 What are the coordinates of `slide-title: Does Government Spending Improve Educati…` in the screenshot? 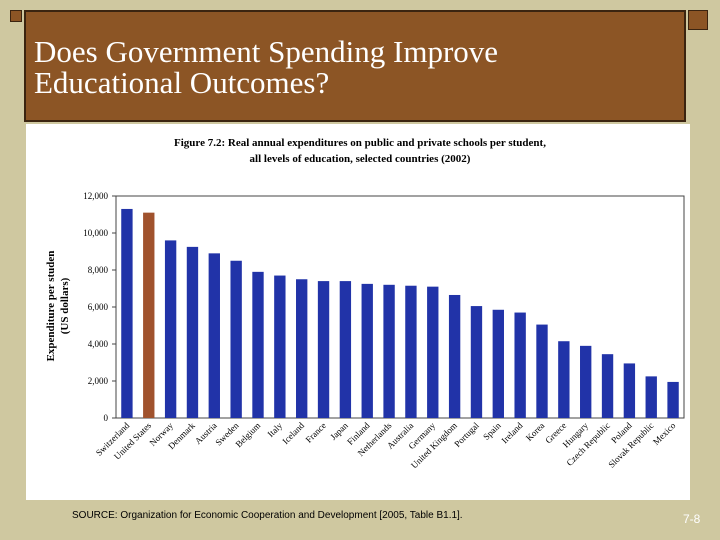 It's located at (354, 67).